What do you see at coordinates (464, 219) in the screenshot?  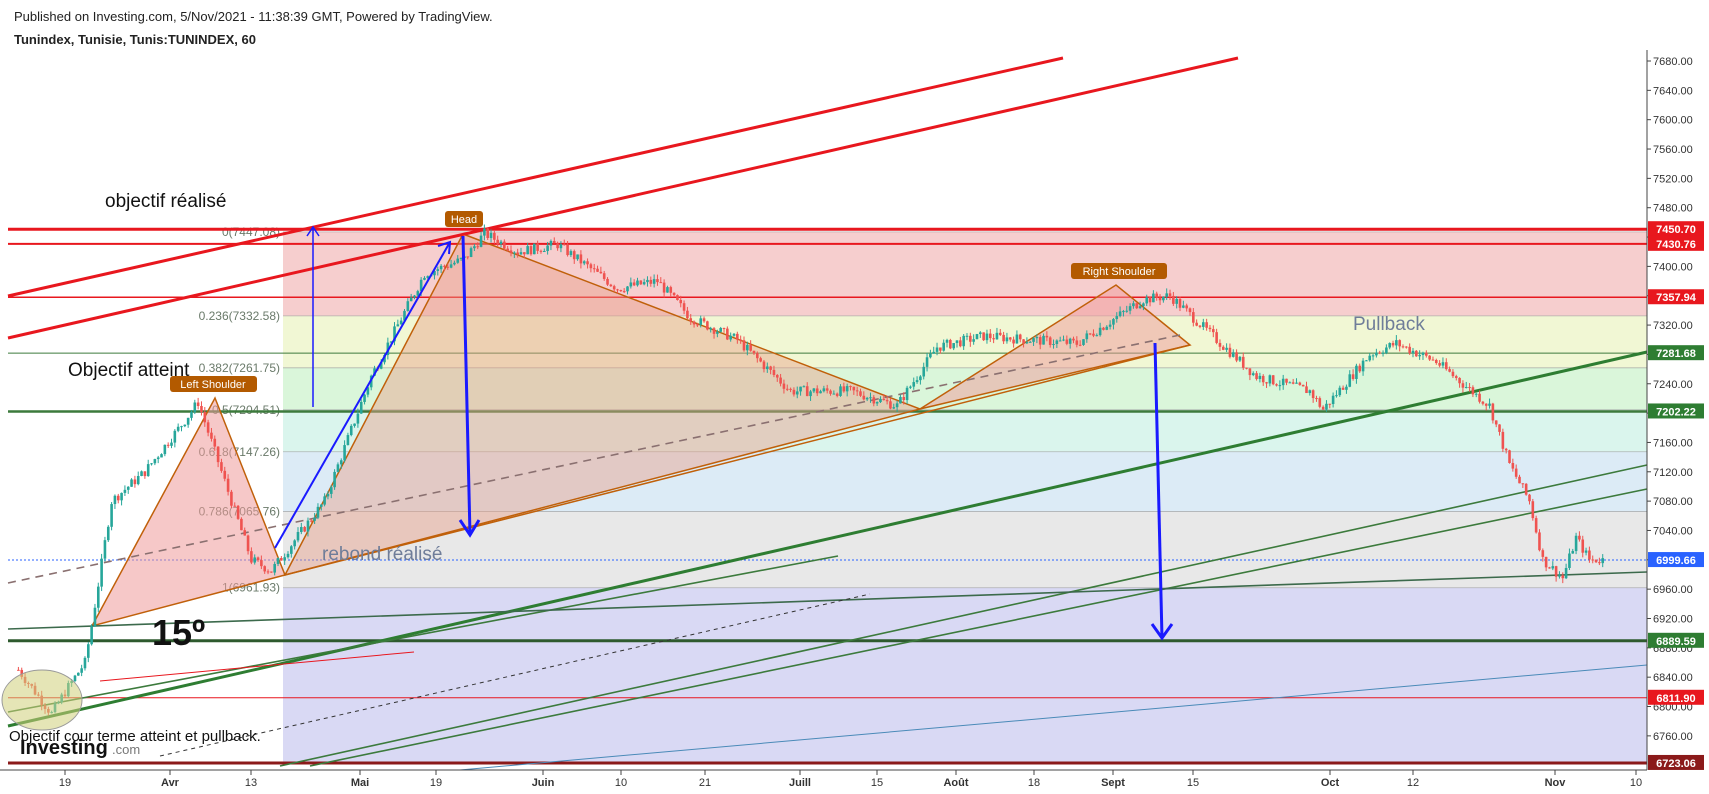 I see `head-tag: Head` at bounding box center [464, 219].